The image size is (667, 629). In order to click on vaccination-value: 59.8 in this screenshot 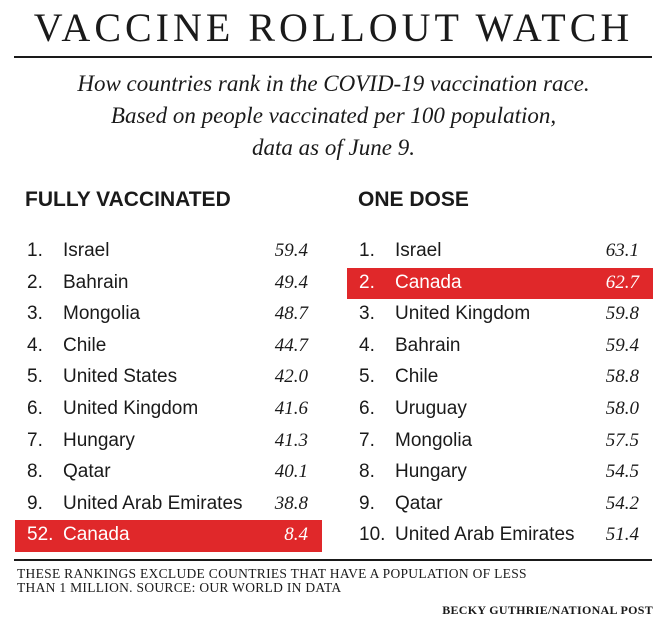, I will do `click(622, 314)`.